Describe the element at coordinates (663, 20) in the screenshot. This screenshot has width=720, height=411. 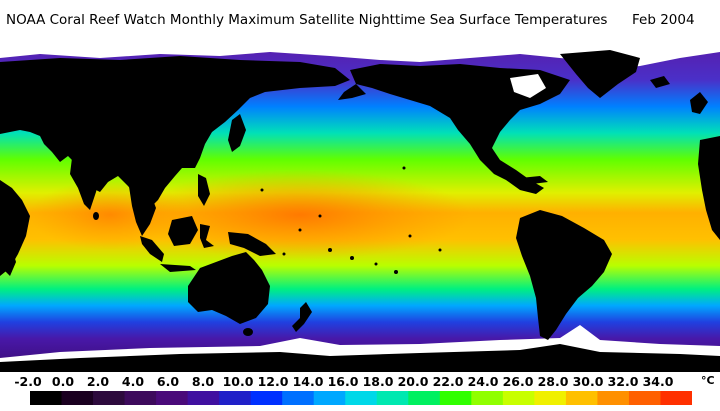
I see `map-date: Feb 2004` at that location.